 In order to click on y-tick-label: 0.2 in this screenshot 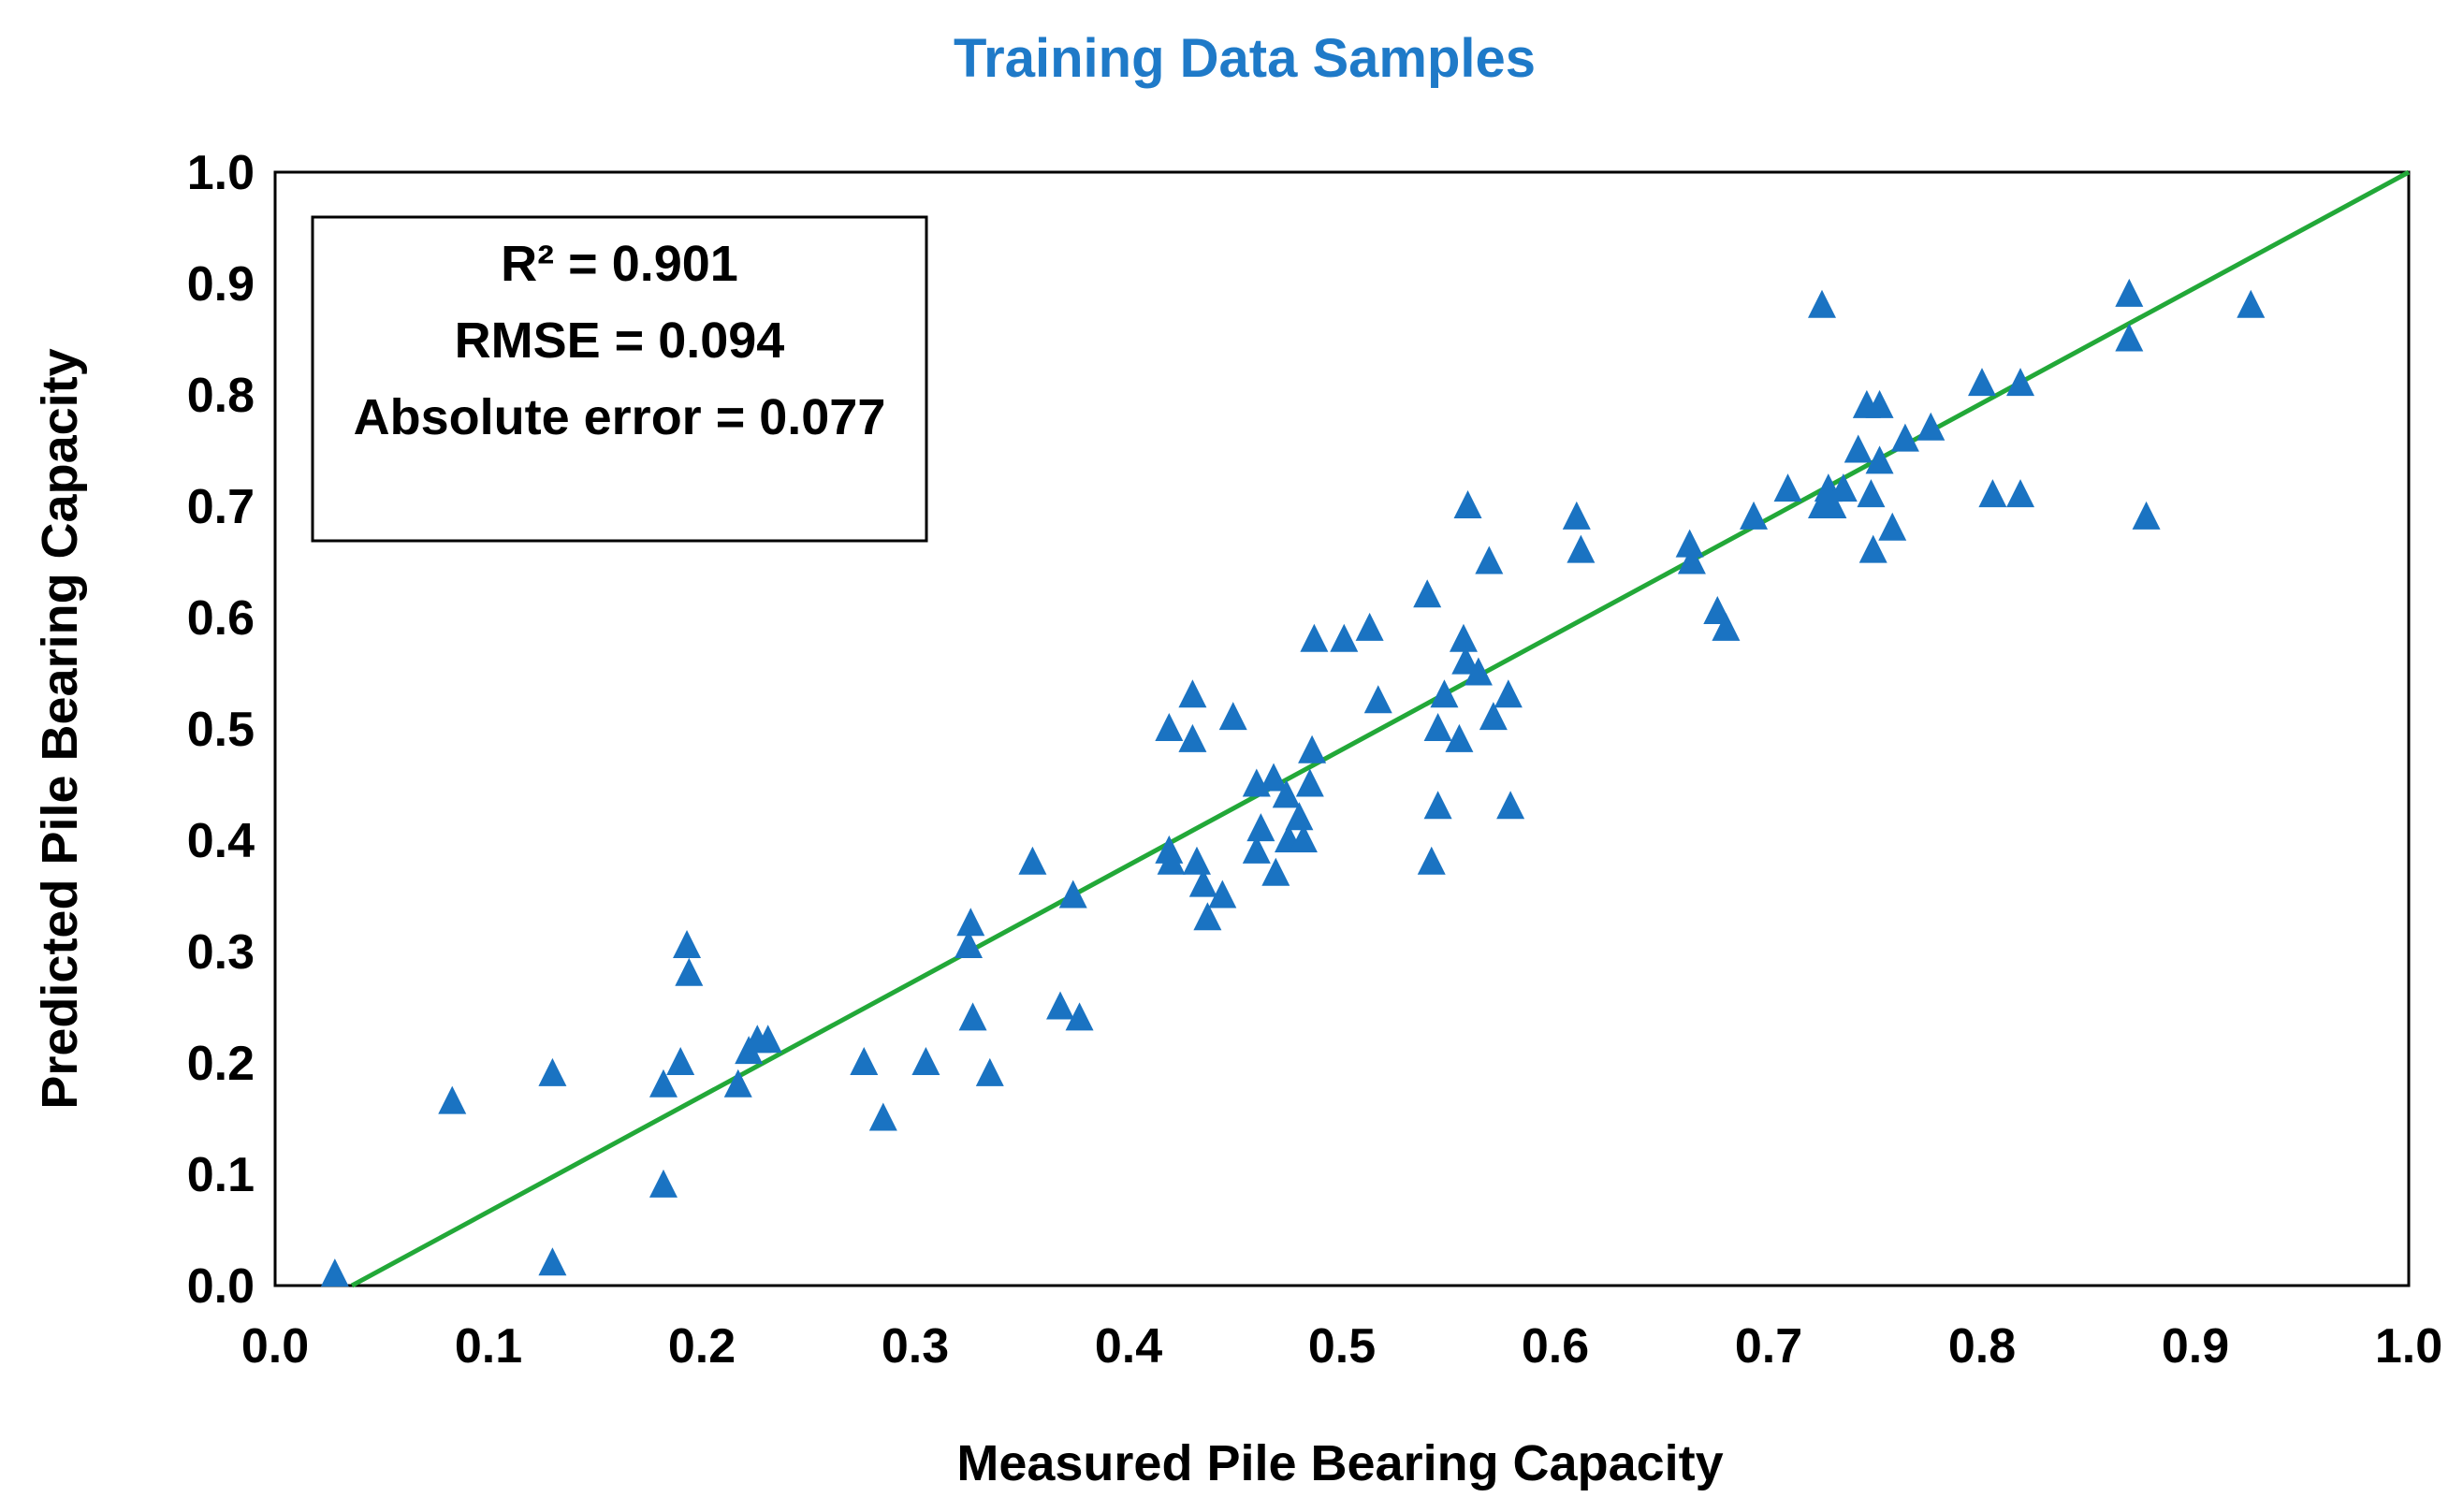, I will do `click(221, 1064)`.